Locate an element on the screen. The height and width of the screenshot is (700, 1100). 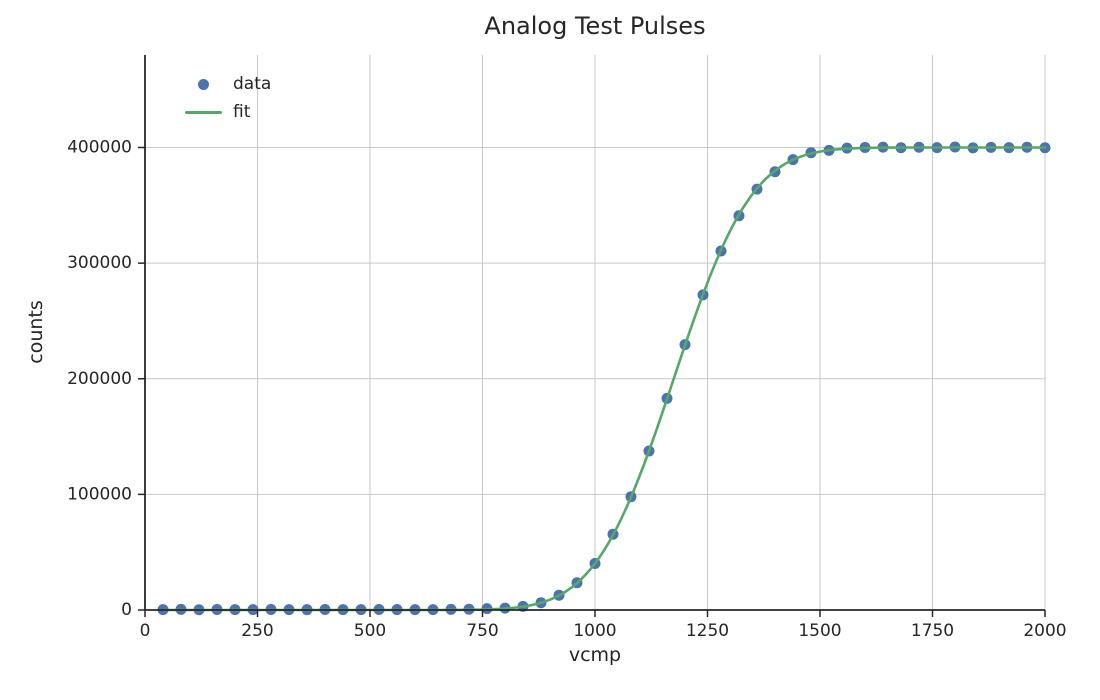
x-tick-label: 250 is located at coordinates (257, 631).